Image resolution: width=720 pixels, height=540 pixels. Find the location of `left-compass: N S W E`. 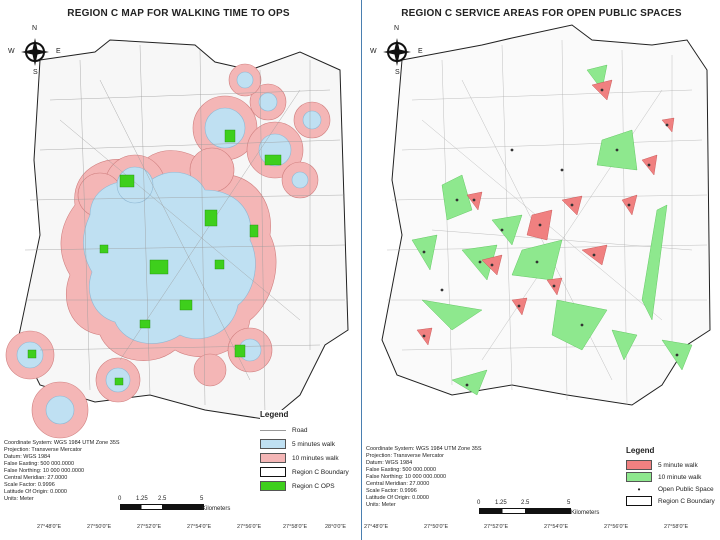

left-compass: N S W E is located at coordinates (34, 50).